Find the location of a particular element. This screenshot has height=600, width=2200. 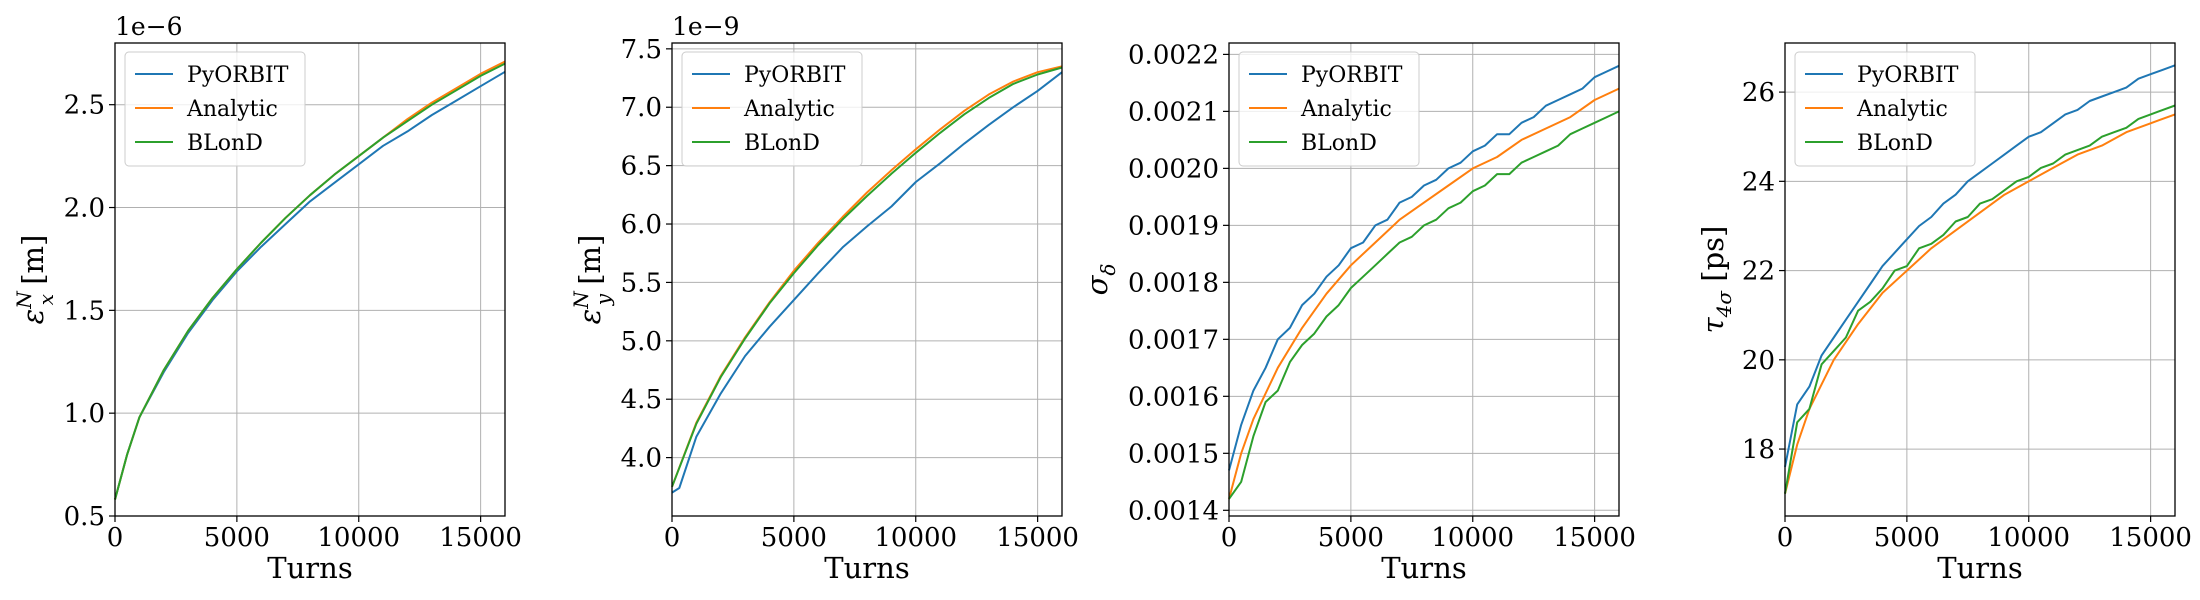

y-tick-label: 1.0 is located at coordinates (84, 414).